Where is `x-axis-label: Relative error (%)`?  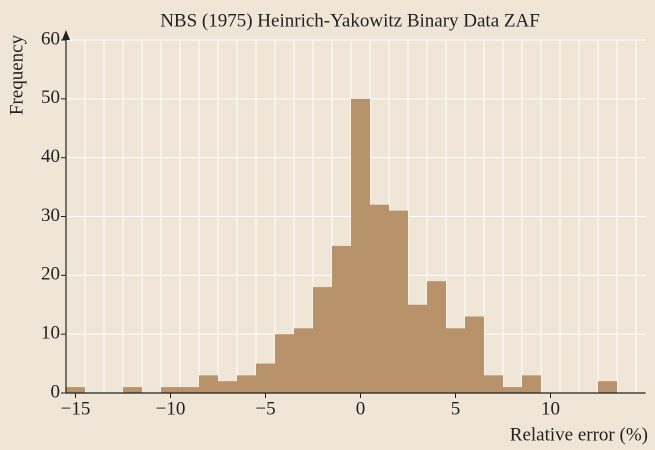
x-axis-label: Relative error (%) is located at coordinates (579, 434).